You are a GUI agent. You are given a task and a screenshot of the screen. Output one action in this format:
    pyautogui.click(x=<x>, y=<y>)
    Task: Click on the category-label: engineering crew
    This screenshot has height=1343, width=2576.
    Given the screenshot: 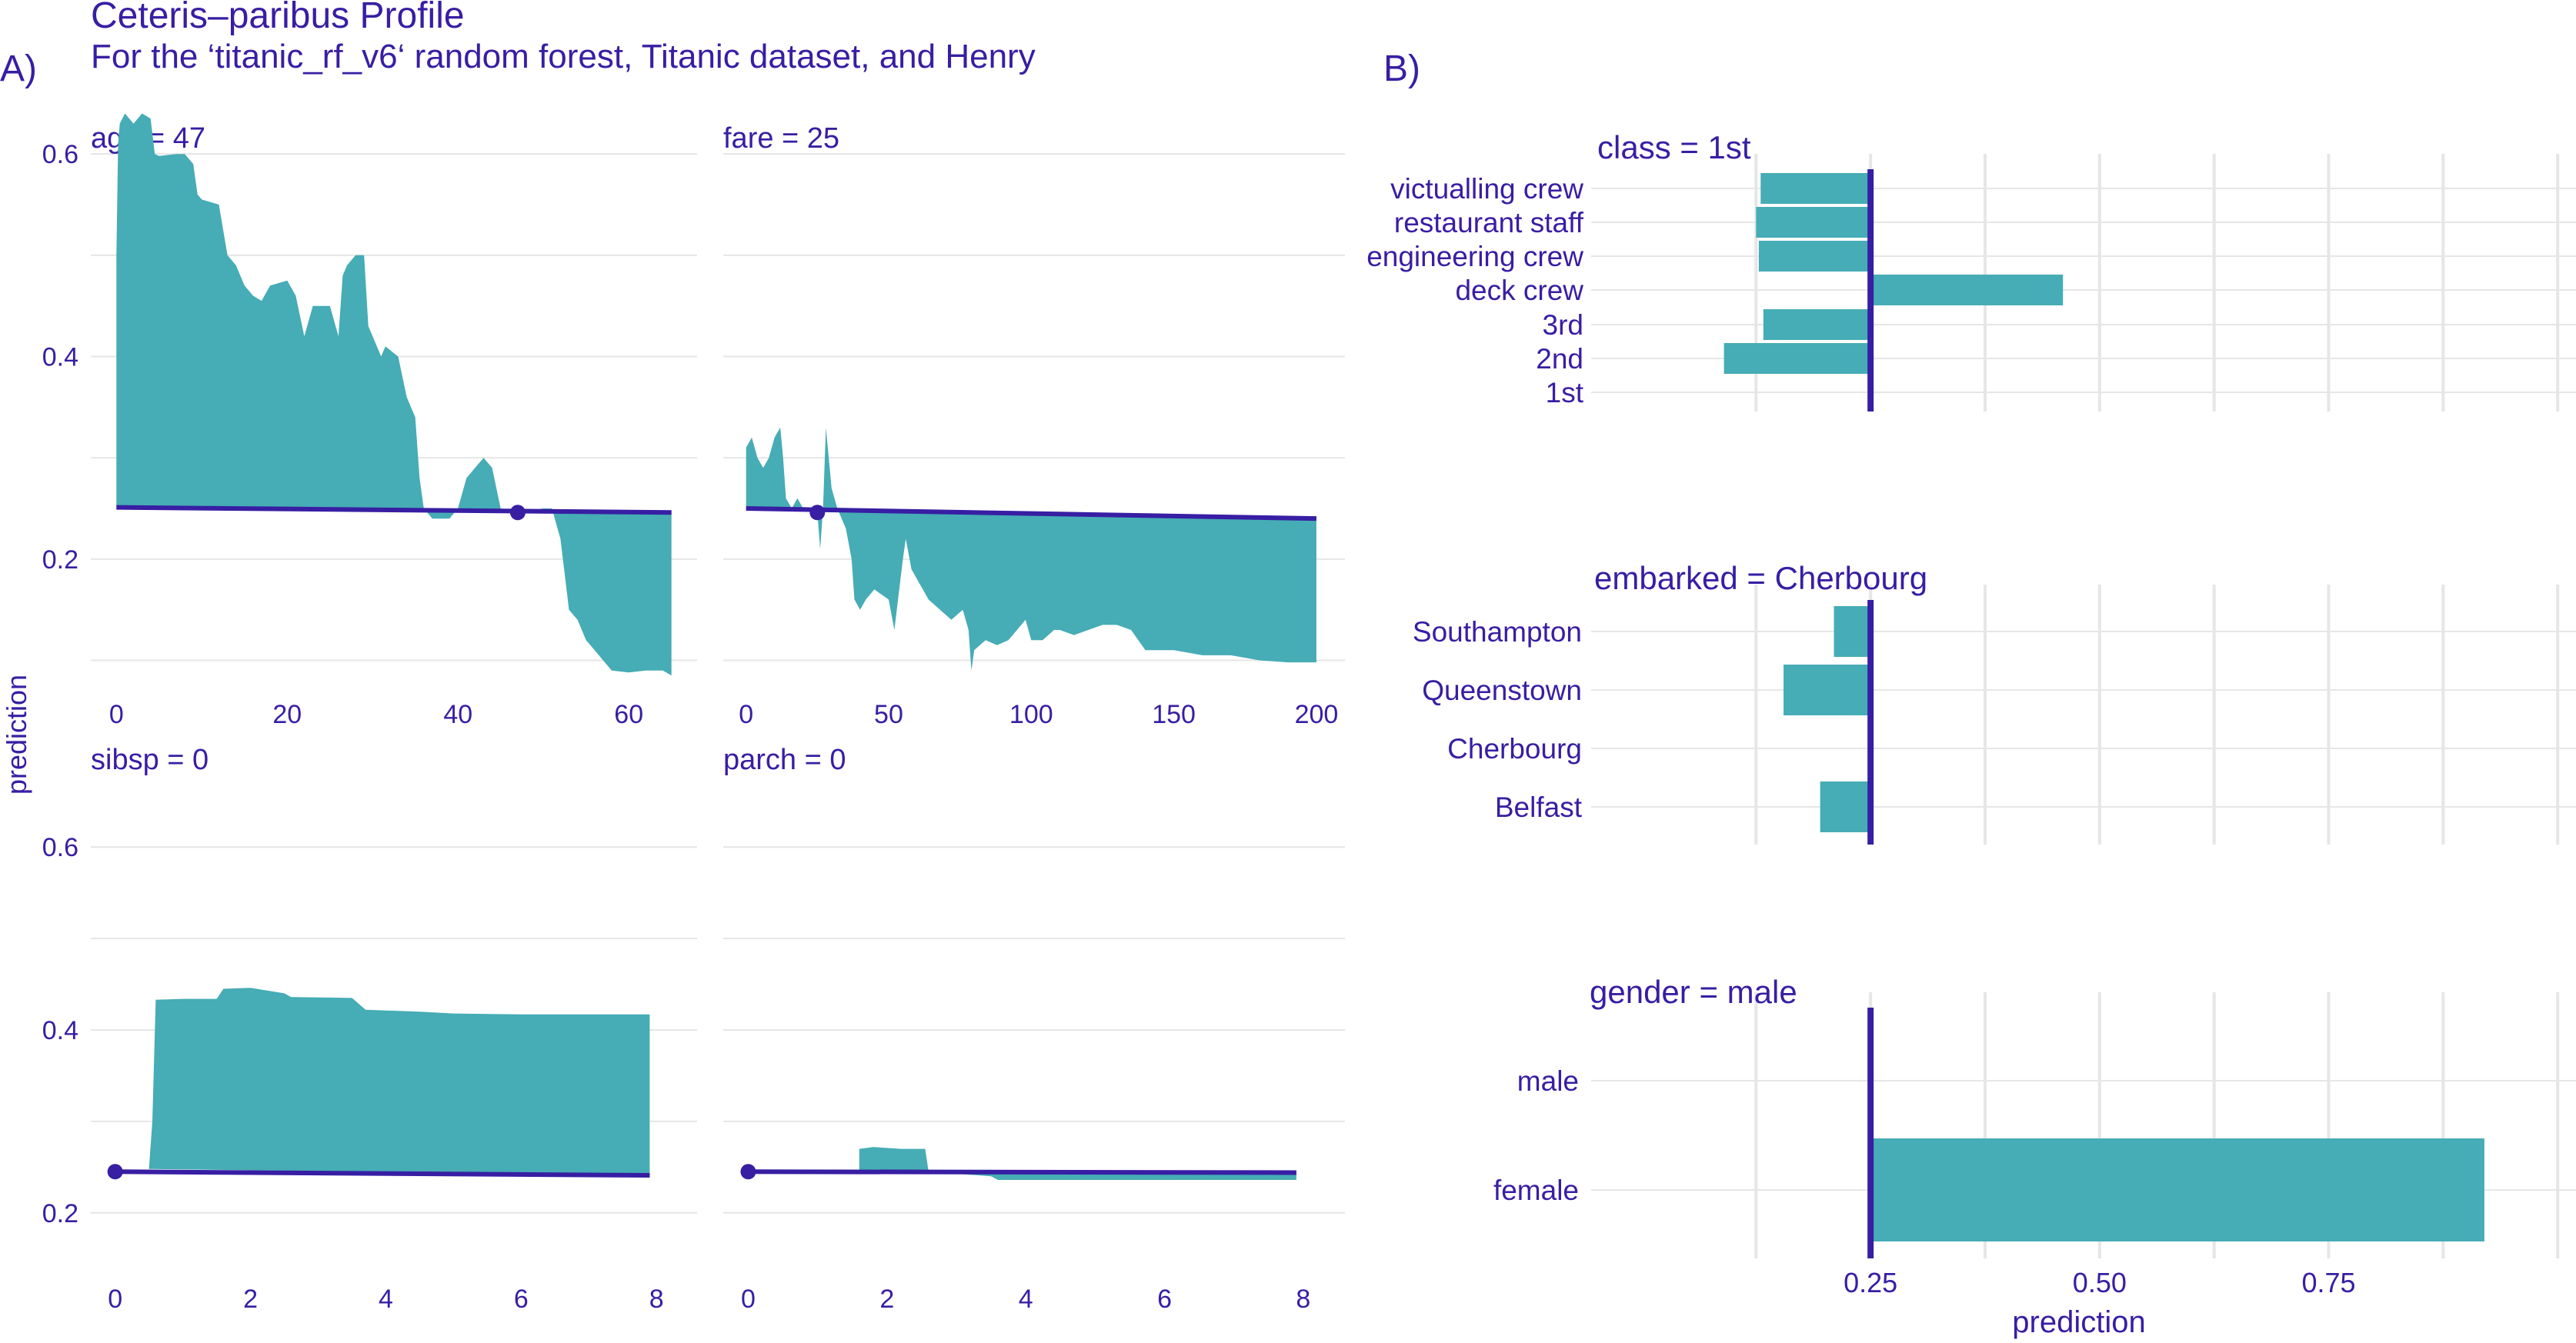 What is the action you would take?
    pyautogui.click(x=1474, y=256)
    